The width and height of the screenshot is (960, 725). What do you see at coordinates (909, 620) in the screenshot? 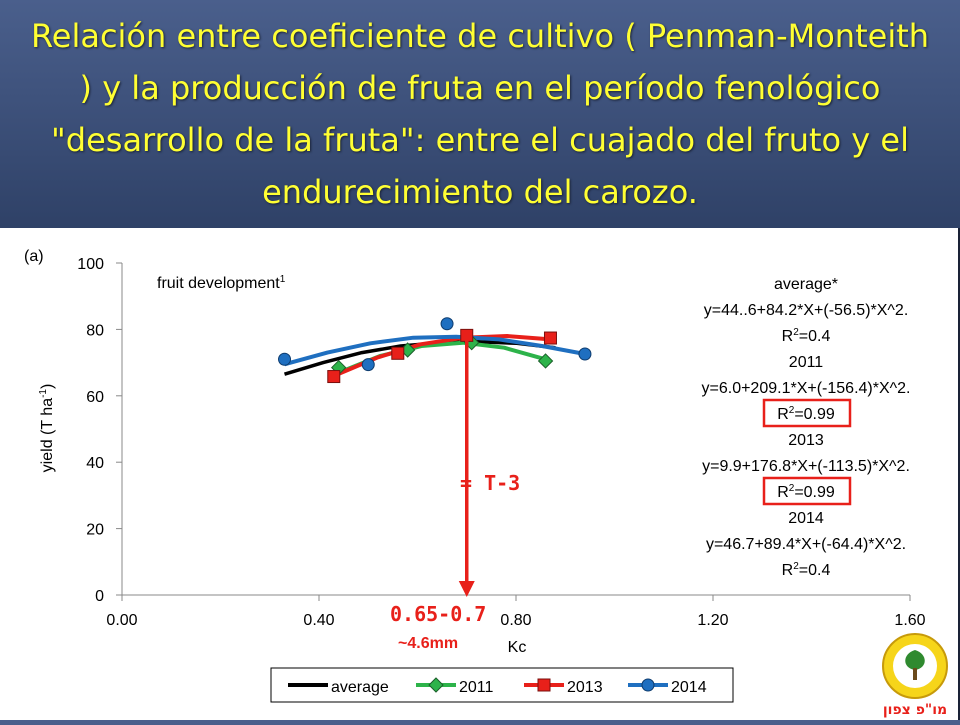
I see `x-tick-label: 1.60` at bounding box center [909, 620].